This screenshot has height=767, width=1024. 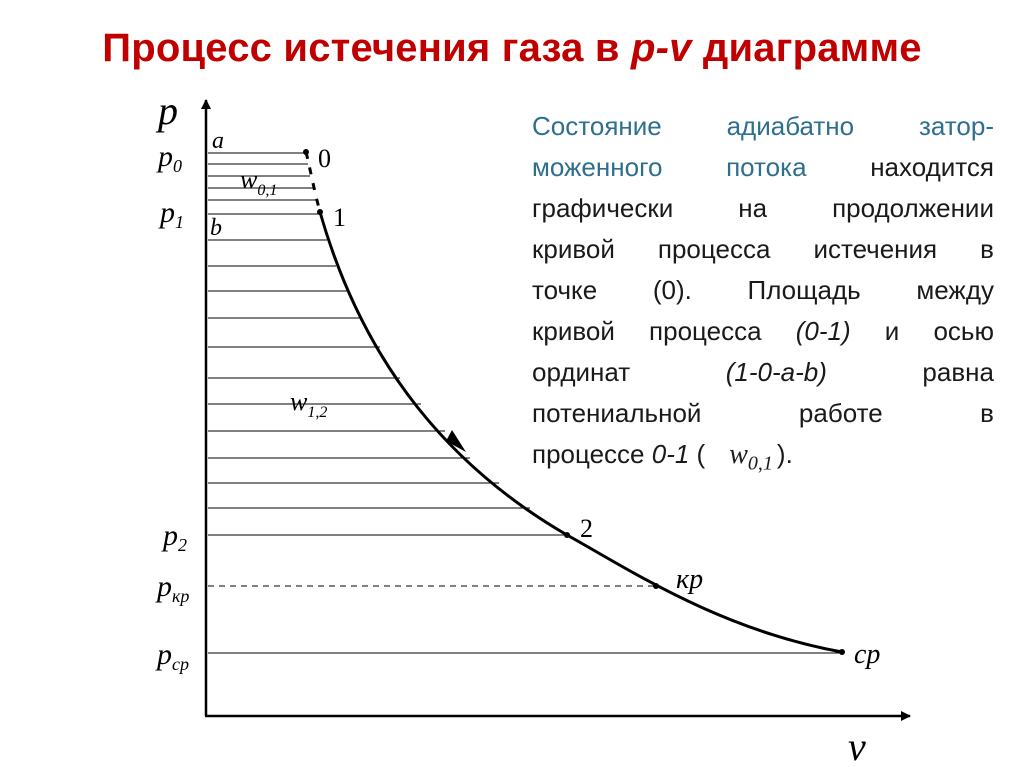 I want to click on p1-sub: 1, so click(x=179, y=222).